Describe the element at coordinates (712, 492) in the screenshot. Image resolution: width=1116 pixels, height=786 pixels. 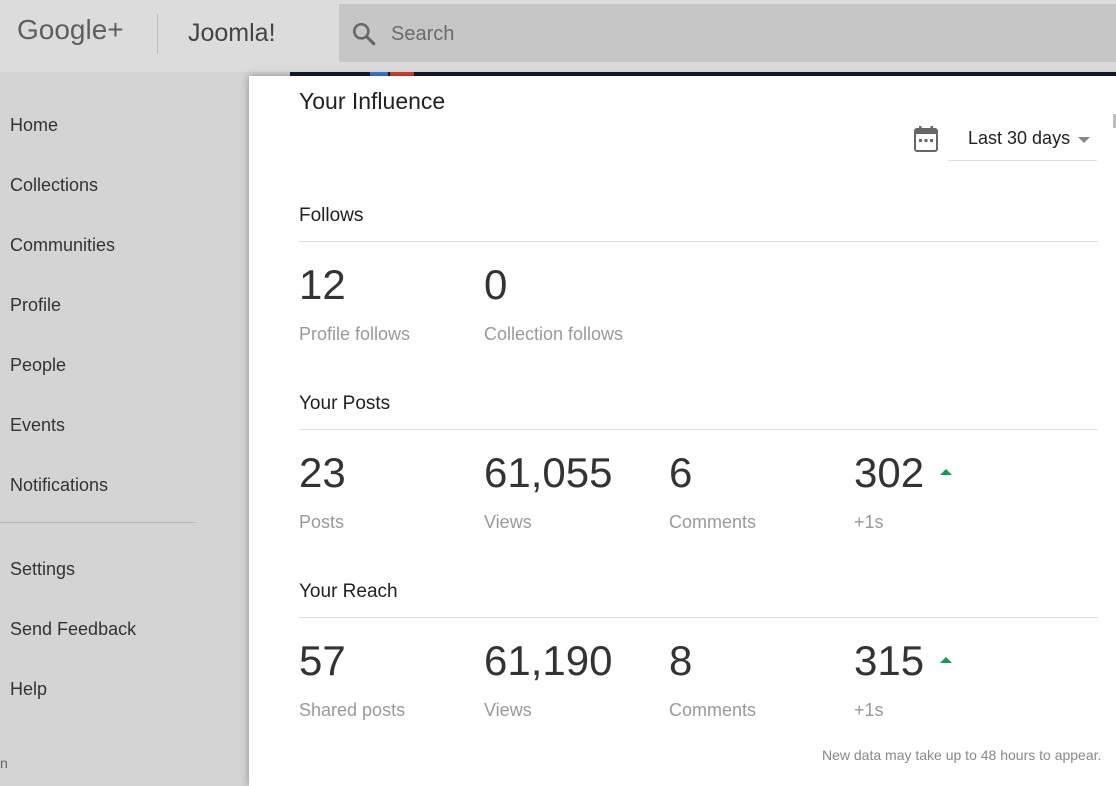
I see `stat-post-comments: 6 Comments` at that location.